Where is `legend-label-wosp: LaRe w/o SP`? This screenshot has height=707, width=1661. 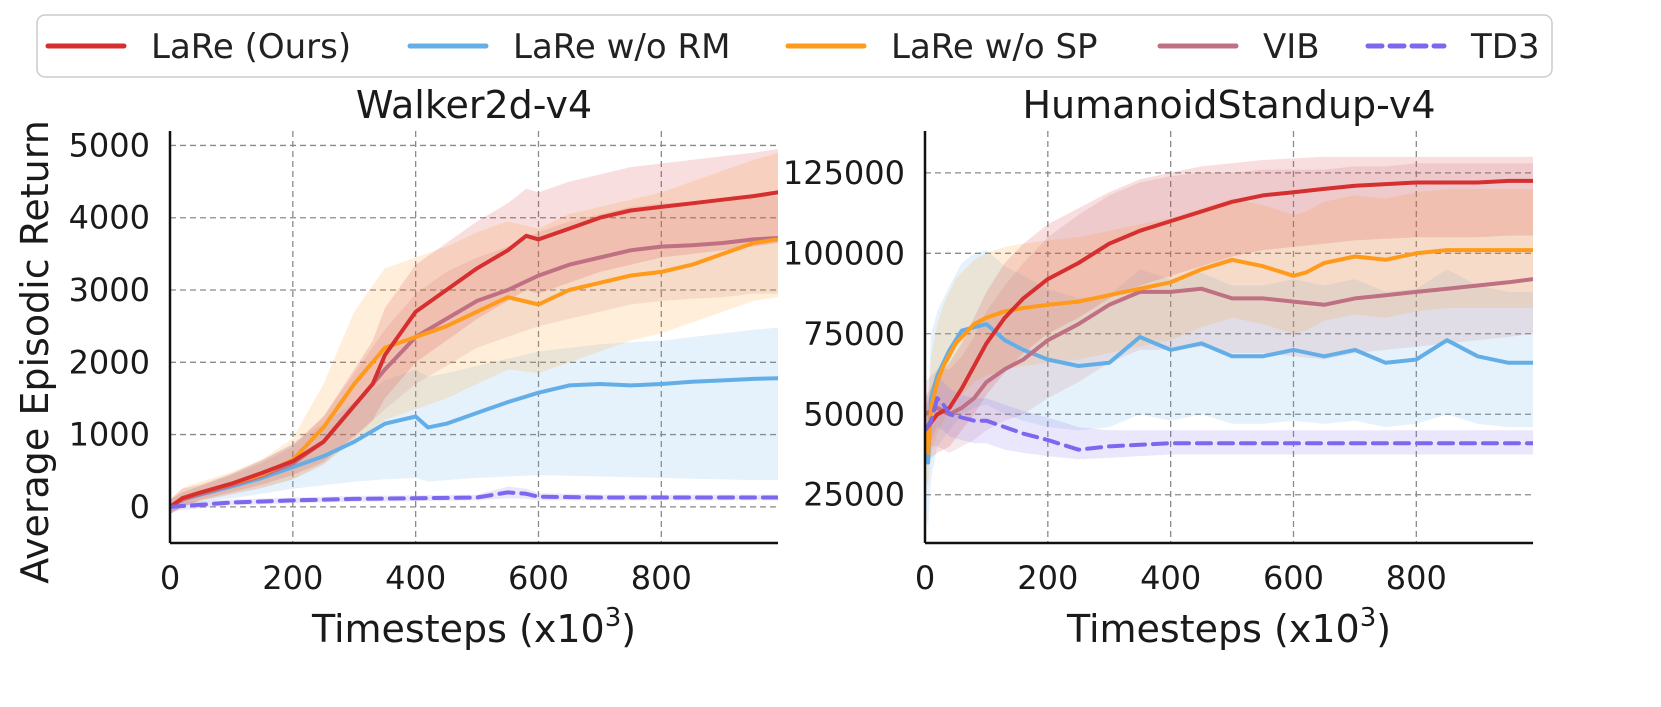 legend-label-wosp: LaRe w/o SP is located at coordinates (994, 47).